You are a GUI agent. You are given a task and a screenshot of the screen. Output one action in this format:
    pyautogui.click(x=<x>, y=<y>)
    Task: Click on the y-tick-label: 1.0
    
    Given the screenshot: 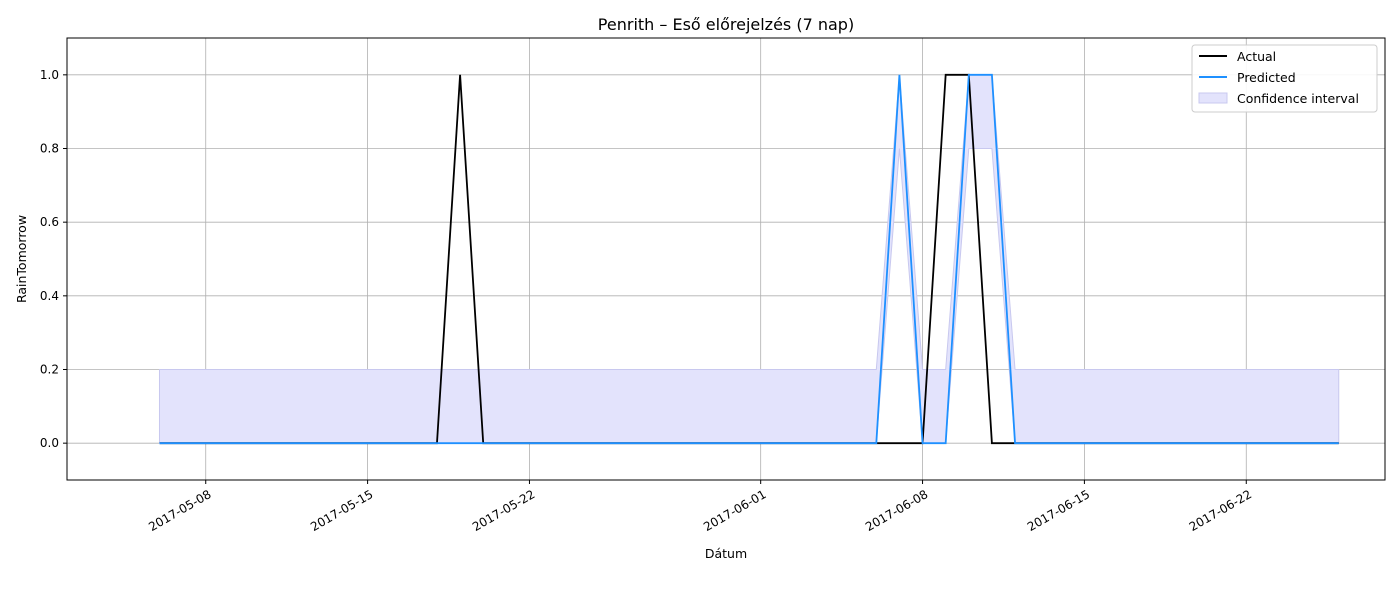 What is the action you would take?
    pyautogui.click(x=49, y=75)
    